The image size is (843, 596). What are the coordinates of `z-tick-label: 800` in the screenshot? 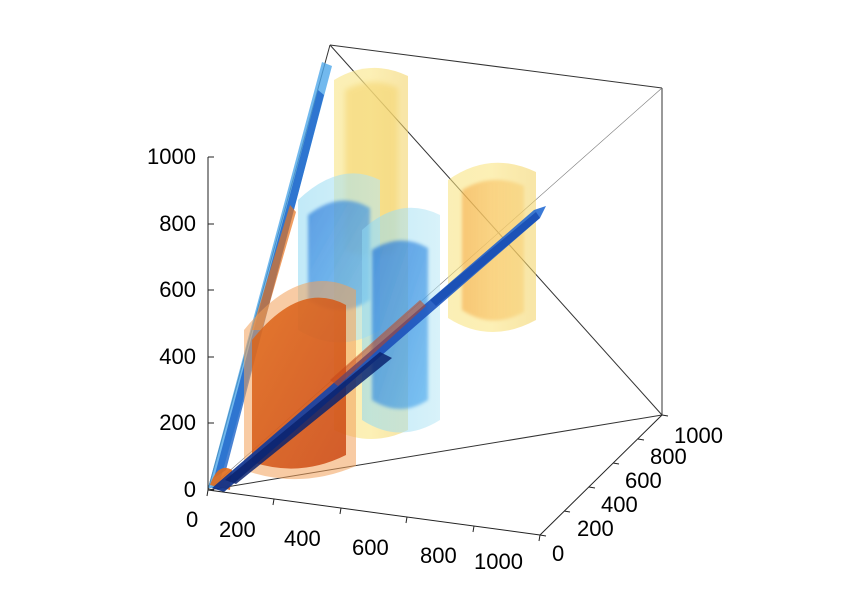 It's located at (177, 223).